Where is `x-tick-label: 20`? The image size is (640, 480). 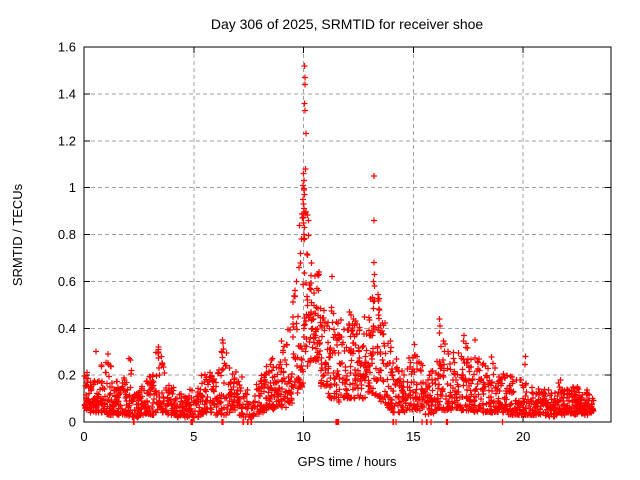
x-tick-label: 20 is located at coordinates (523, 436).